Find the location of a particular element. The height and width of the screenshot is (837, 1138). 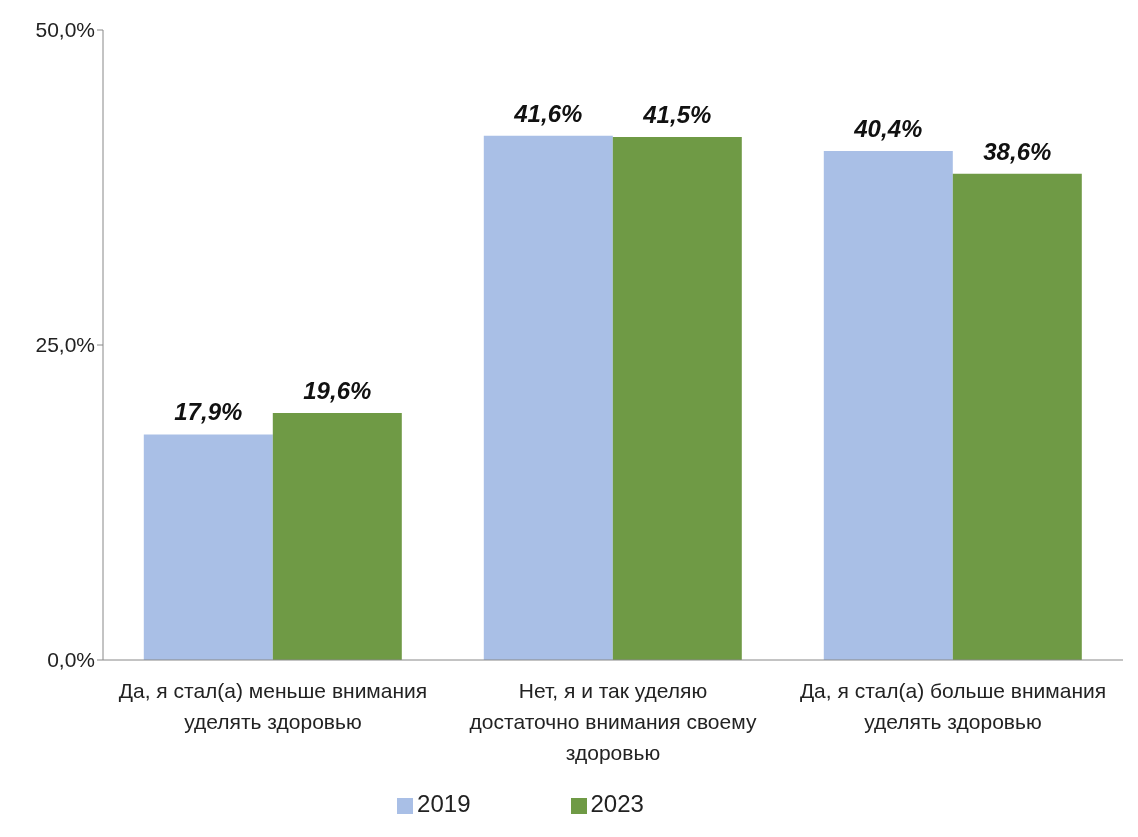

y-tick-label: 50,0% is located at coordinates (65, 30).